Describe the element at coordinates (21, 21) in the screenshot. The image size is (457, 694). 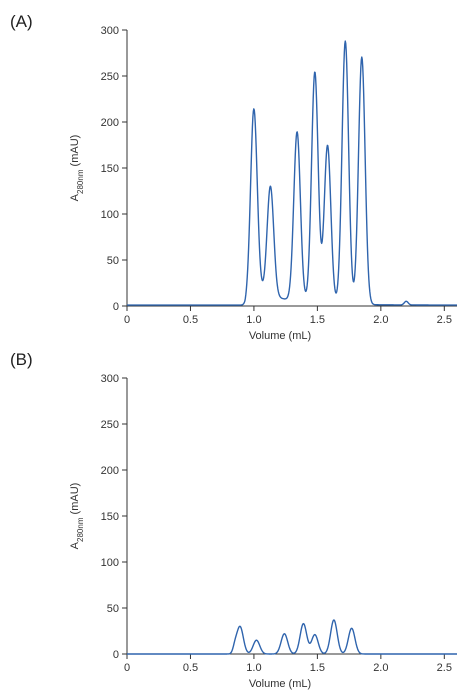
I see `panel-label-a: (A)` at that location.